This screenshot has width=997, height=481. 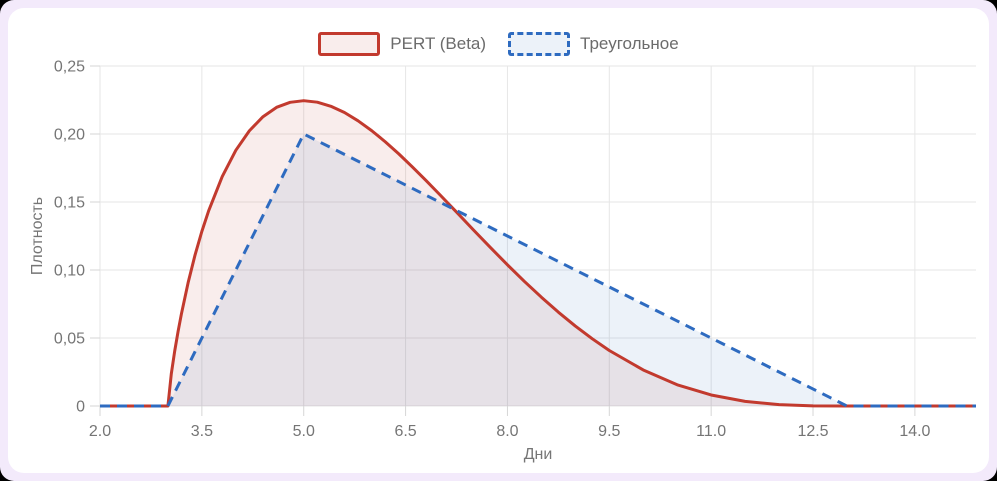 What do you see at coordinates (538, 454) in the screenshot?
I see `x-axis-title: Дни` at bounding box center [538, 454].